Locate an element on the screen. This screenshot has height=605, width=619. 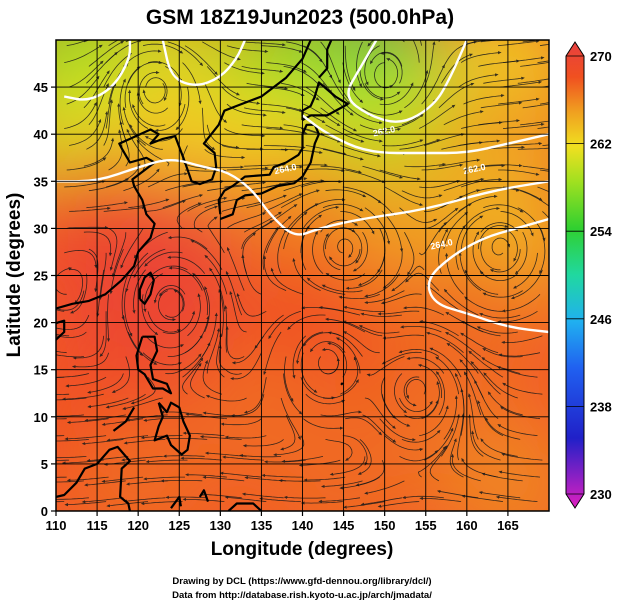
x-tick-label-145: 145 is located at coordinates (344, 525).